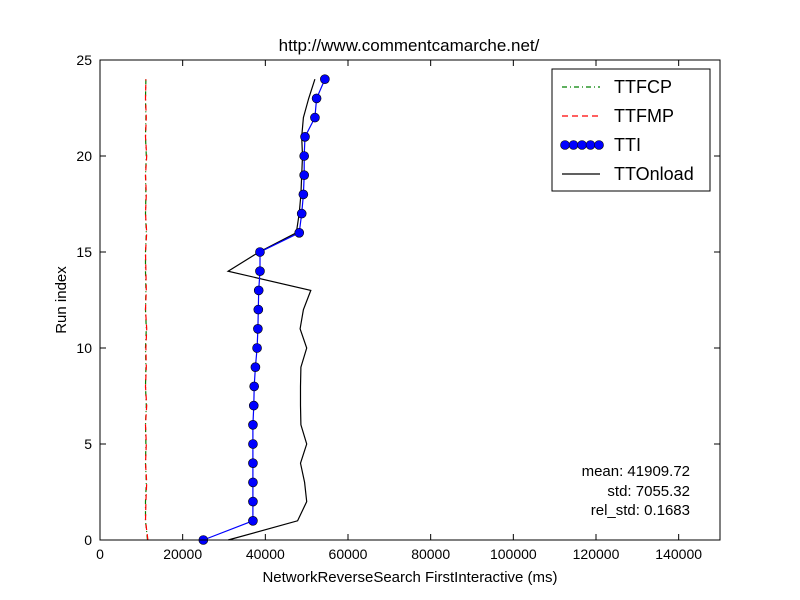  What do you see at coordinates (271, 310) in the screenshot?
I see `series-line-ttonload` at bounding box center [271, 310].